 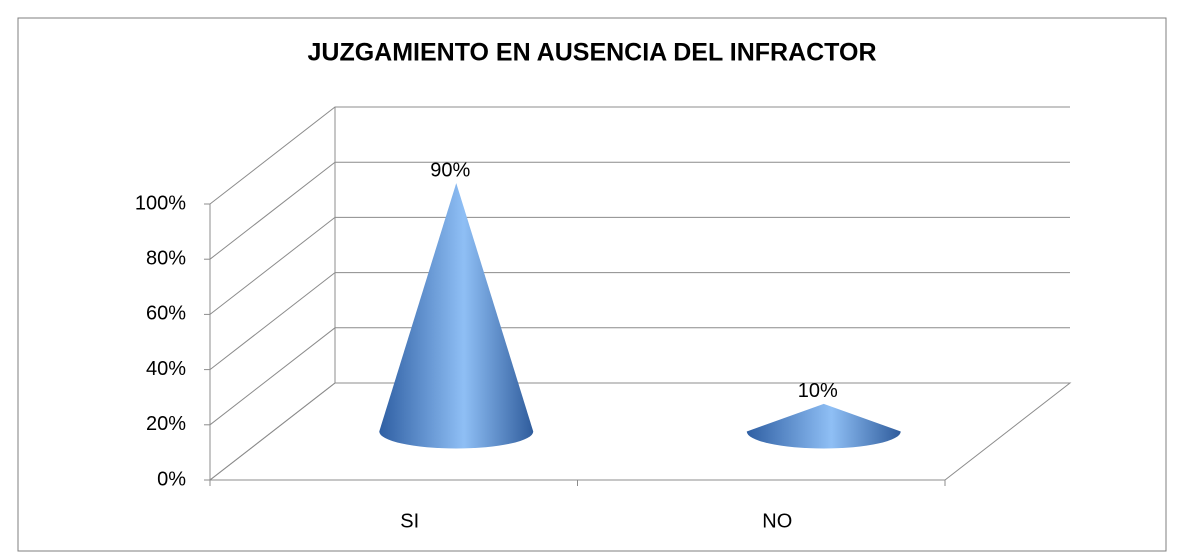 What do you see at coordinates (160, 203) in the screenshot?
I see `y-tick-label: 100%` at bounding box center [160, 203].